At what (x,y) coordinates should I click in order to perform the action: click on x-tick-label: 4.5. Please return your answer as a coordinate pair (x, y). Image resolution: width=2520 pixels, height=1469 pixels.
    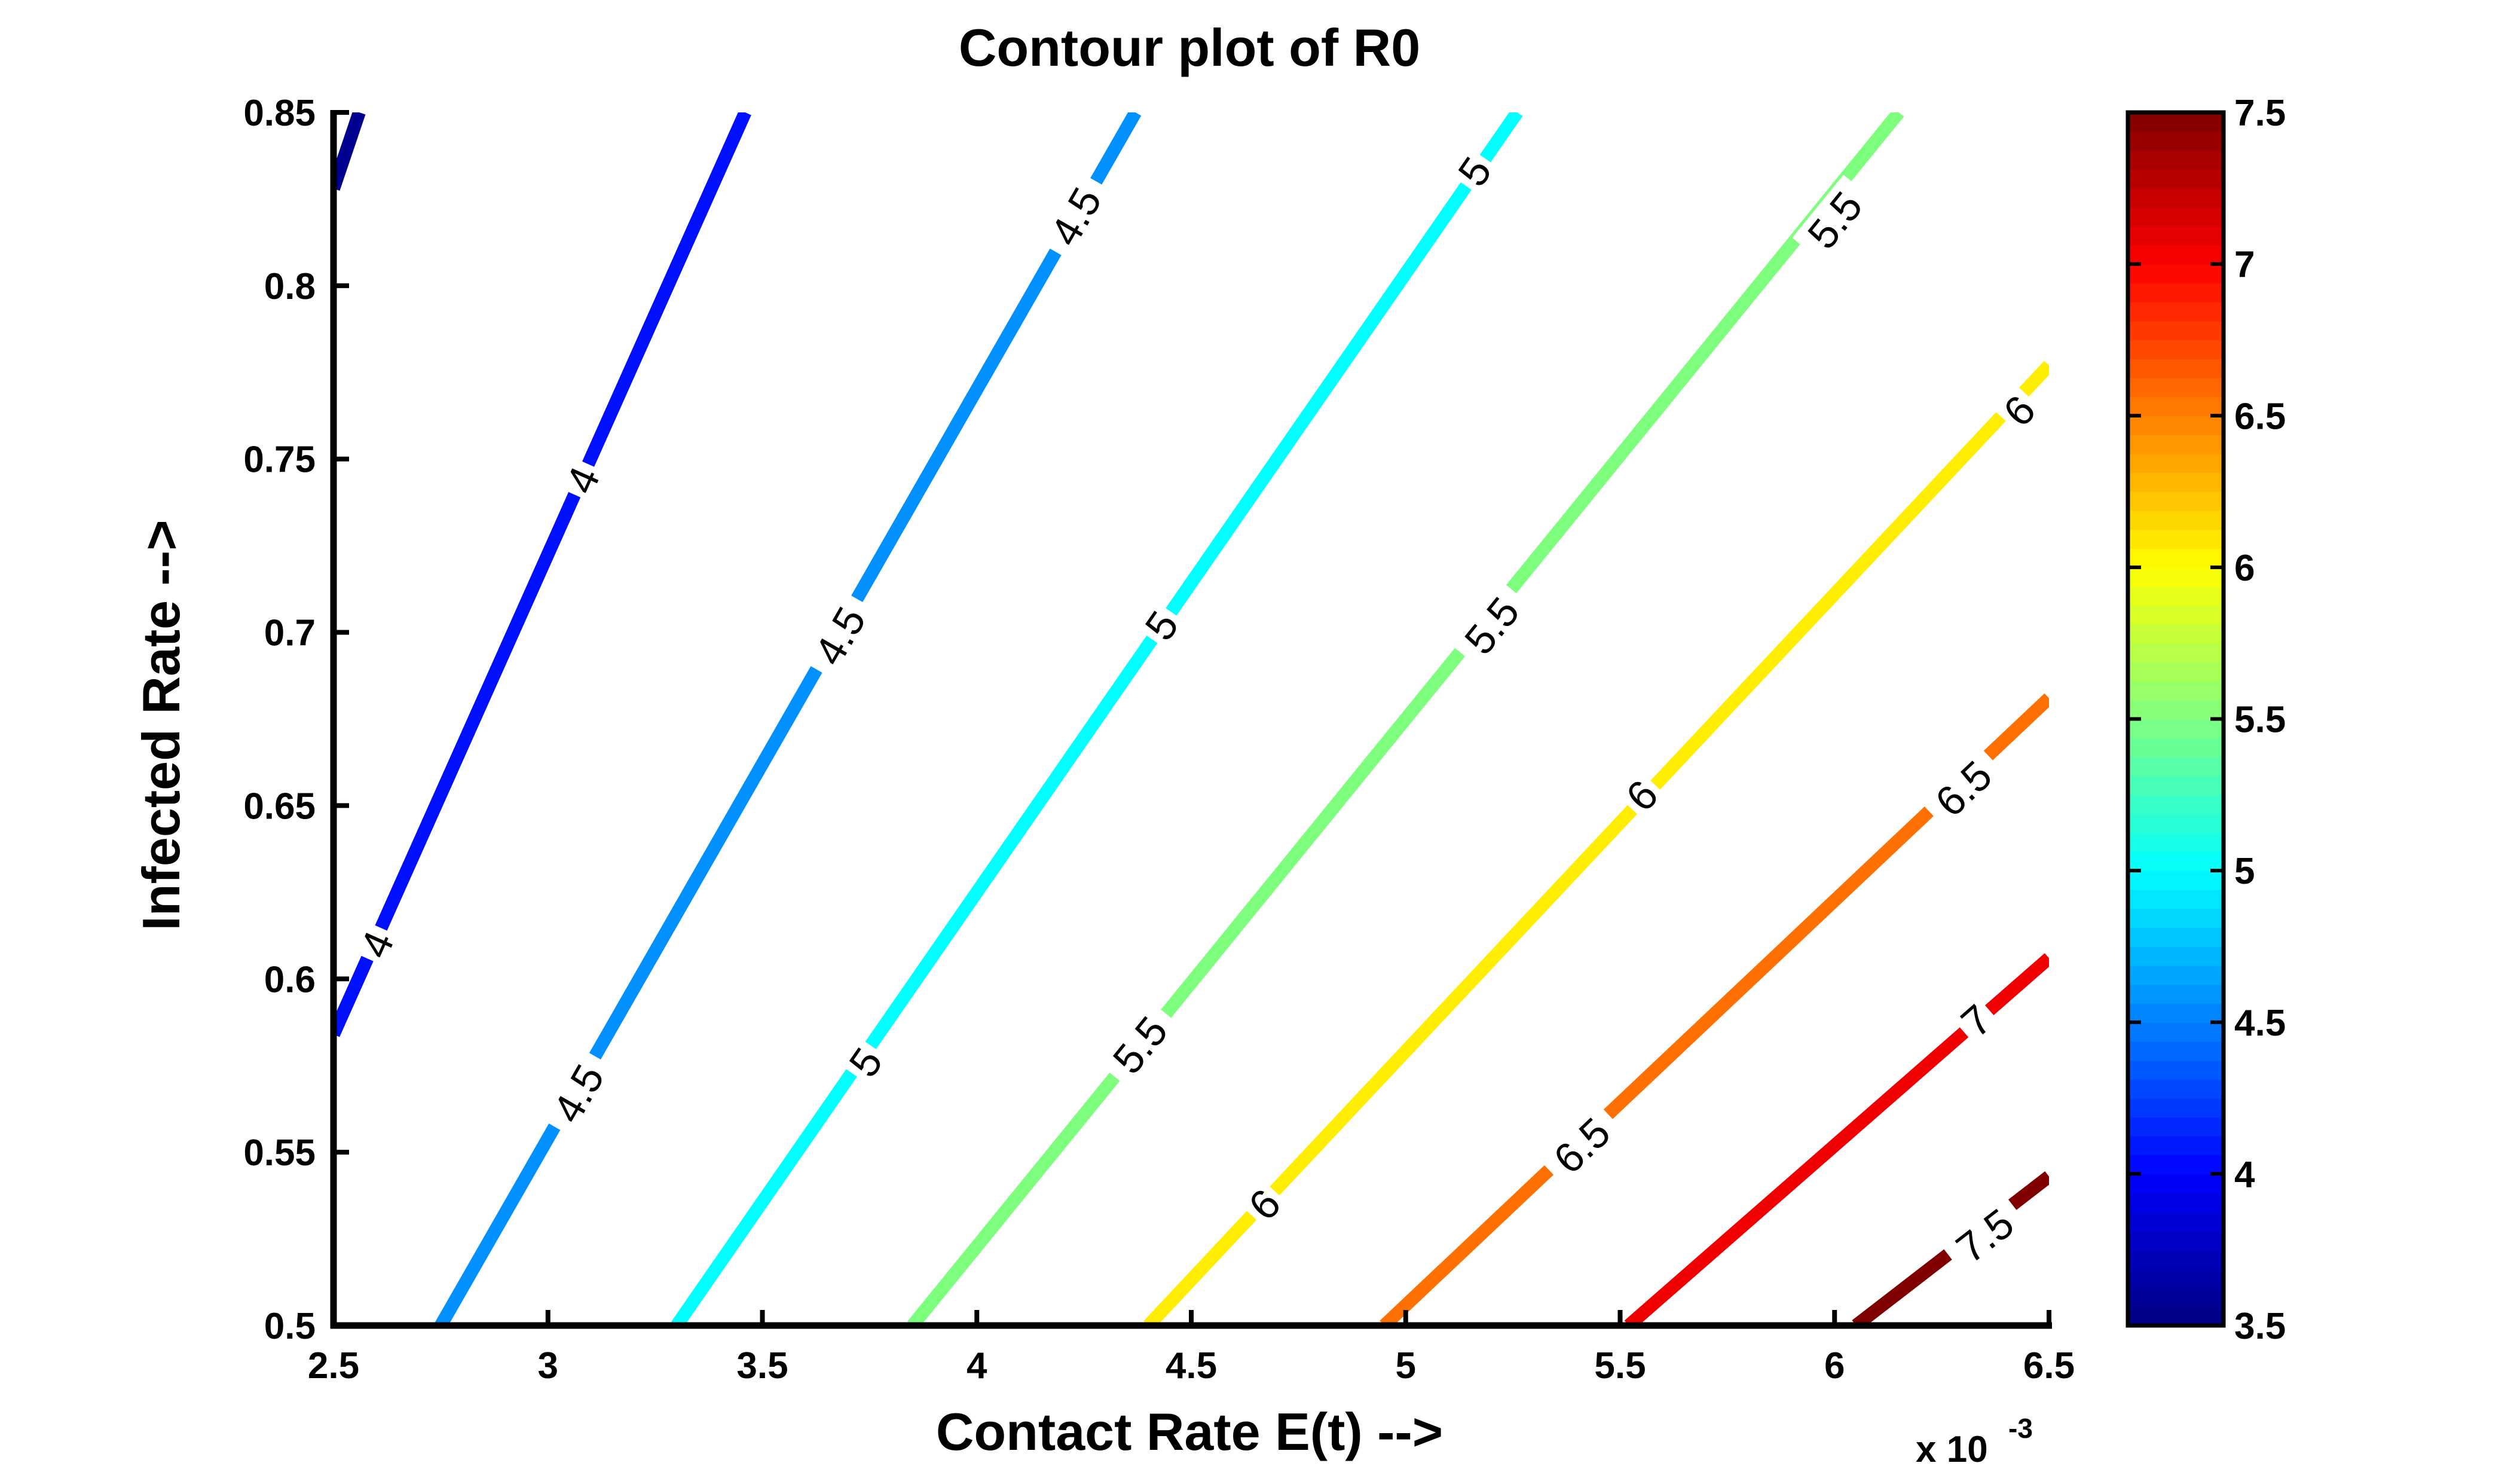
    Looking at the image, I should click on (1192, 1365).